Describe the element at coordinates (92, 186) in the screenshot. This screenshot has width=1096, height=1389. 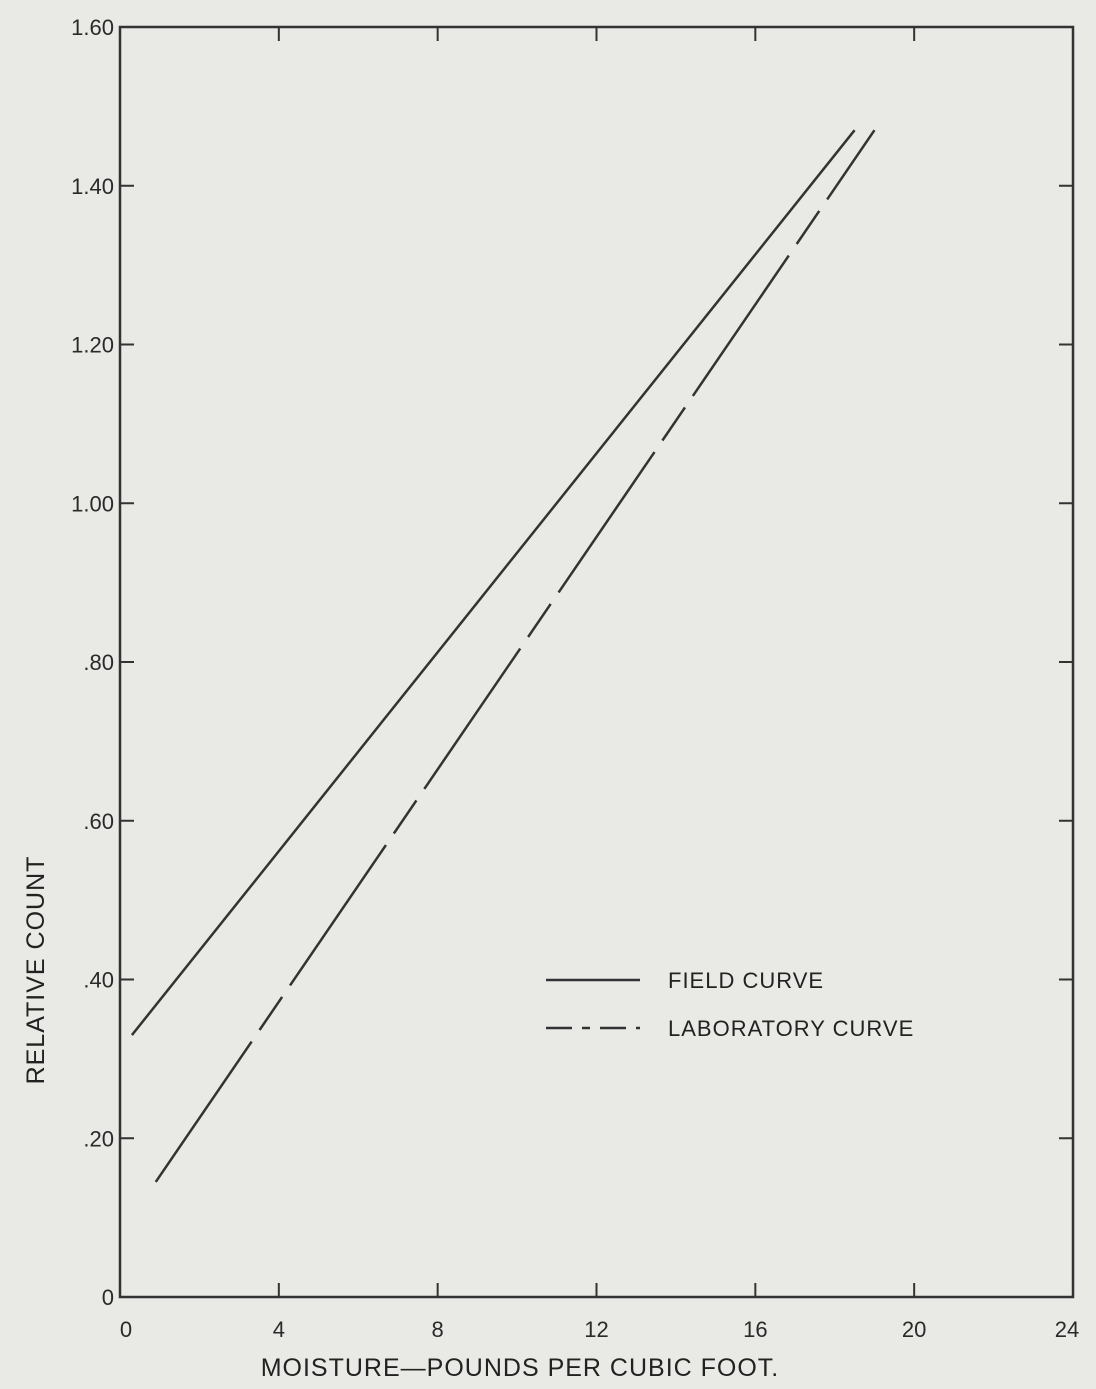
I see `y-tick-label: 1.40` at that location.